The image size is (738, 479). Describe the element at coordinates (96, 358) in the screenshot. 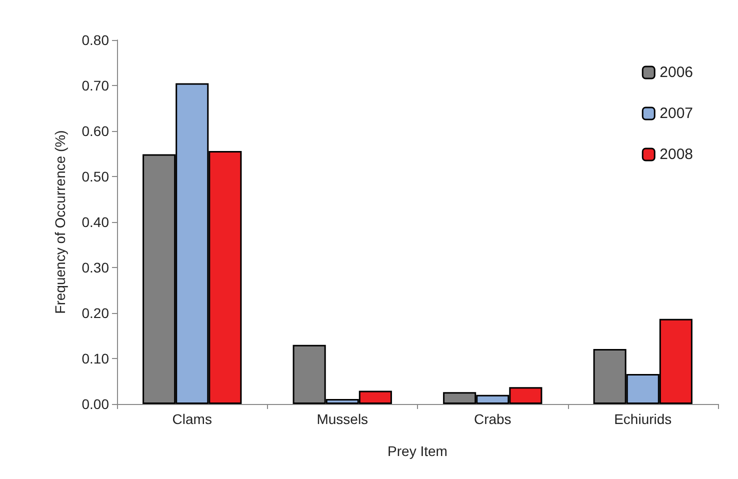

I see `y-tick-label: 0.10` at that location.